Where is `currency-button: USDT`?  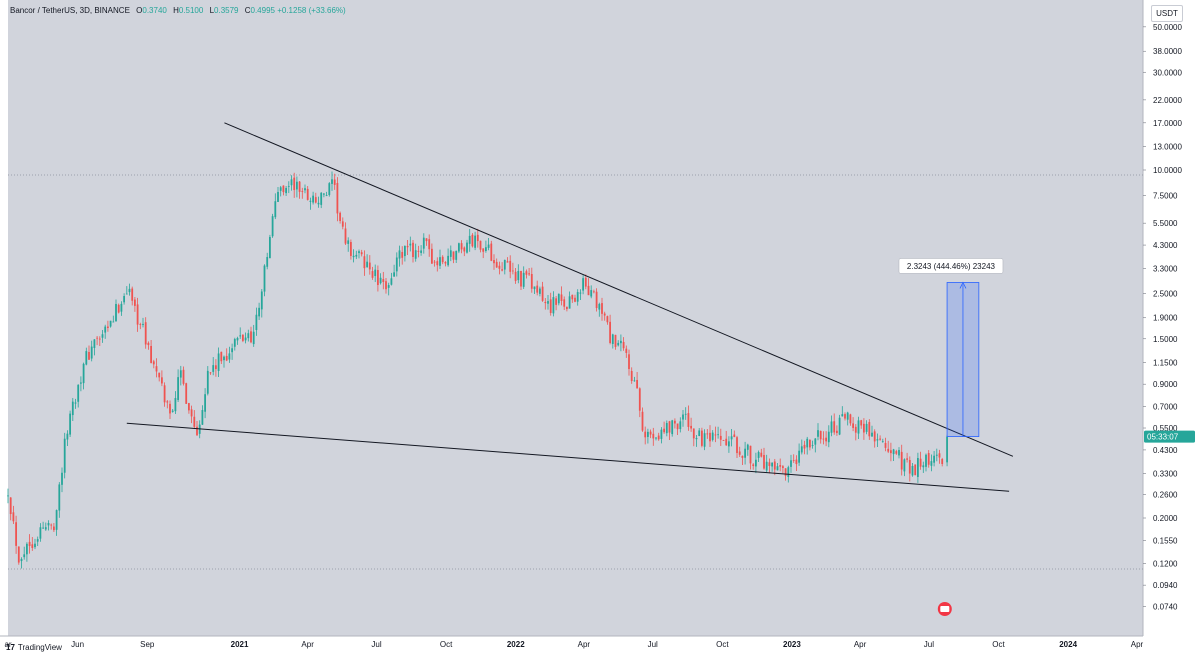
currency-button: USDT is located at coordinates (1167, 13).